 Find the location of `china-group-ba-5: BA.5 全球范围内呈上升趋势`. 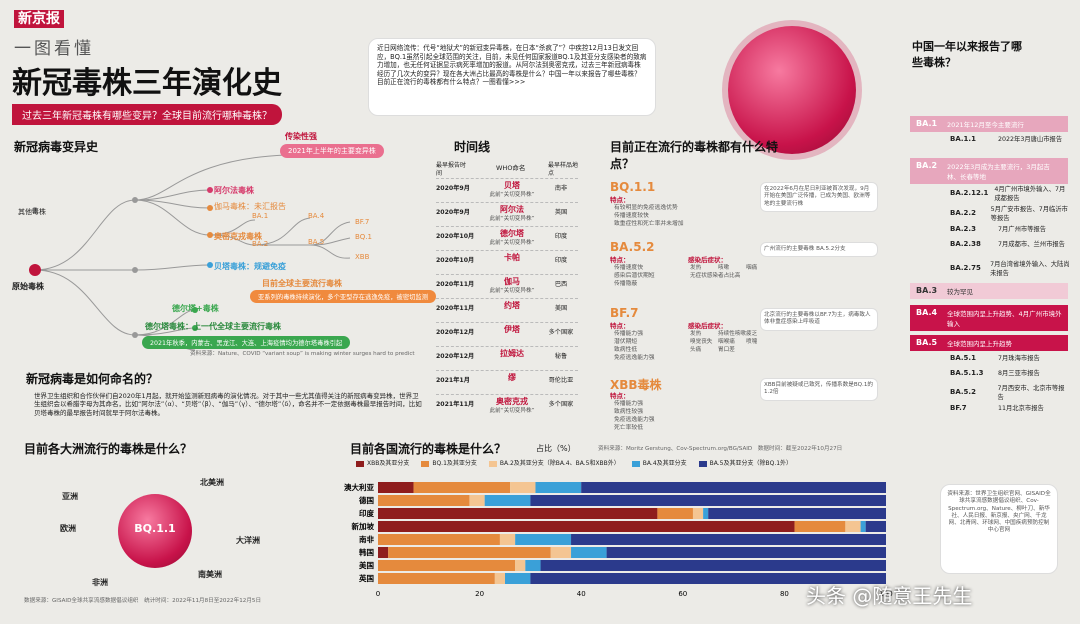

china-group-ba-5: BA.5 全球范围内呈上升趋势 is located at coordinates (989, 343).